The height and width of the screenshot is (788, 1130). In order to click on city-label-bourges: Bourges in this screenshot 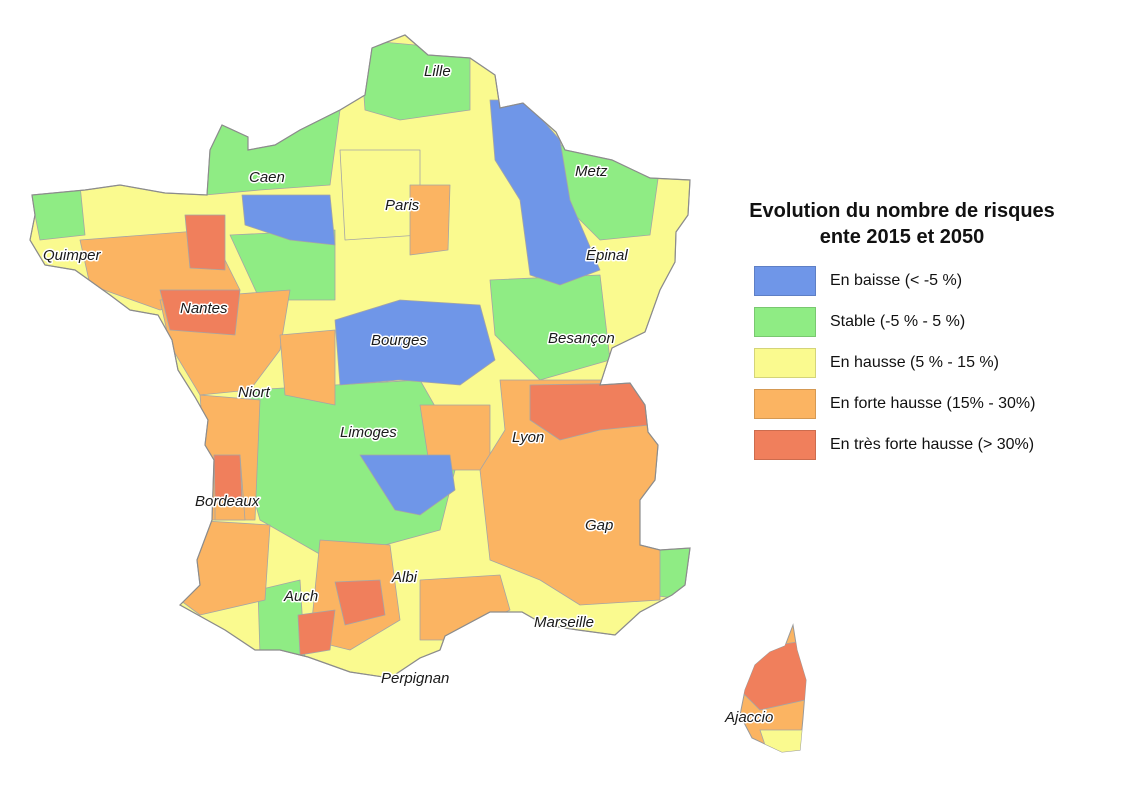, I will do `click(399, 340)`.